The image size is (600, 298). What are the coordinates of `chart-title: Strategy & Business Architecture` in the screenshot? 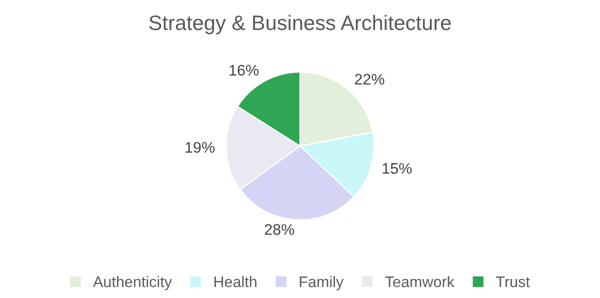 It's located at (300, 24).